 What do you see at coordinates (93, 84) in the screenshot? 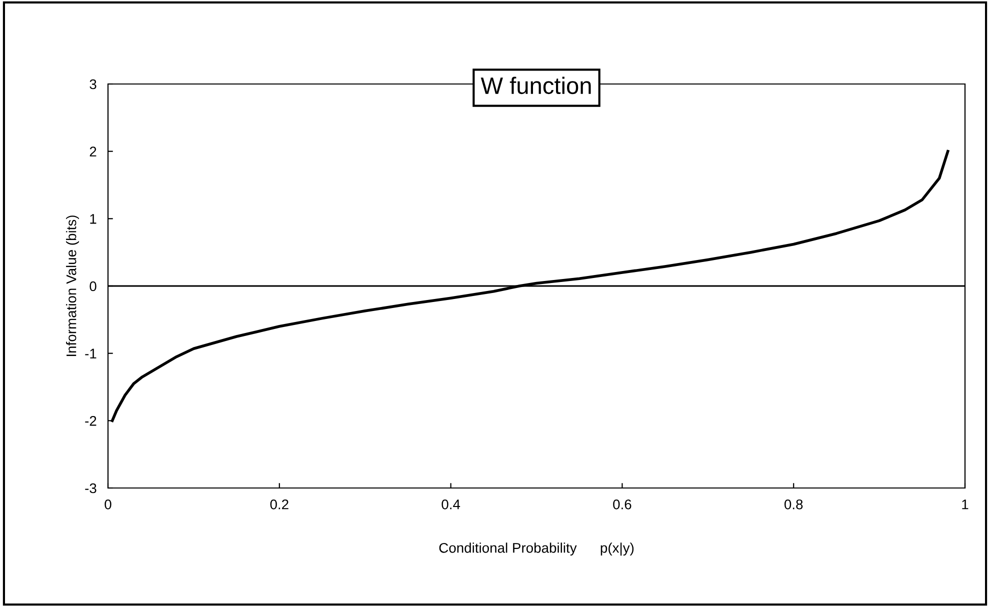
I see `y-tick-label: 3` at bounding box center [93, 84].